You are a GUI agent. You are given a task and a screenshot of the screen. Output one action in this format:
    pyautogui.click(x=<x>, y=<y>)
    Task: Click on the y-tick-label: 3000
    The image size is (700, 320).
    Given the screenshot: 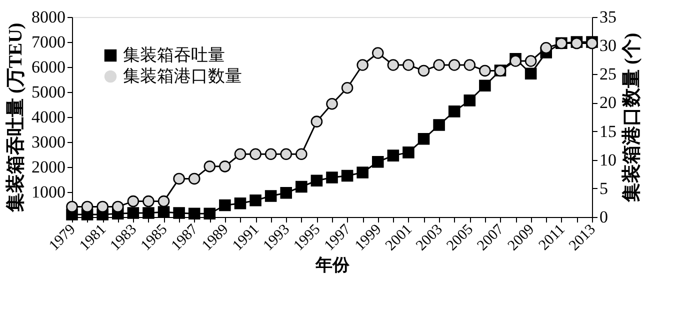 What is the action you would take?
    pyautogui.click(x=49, y=142)
    